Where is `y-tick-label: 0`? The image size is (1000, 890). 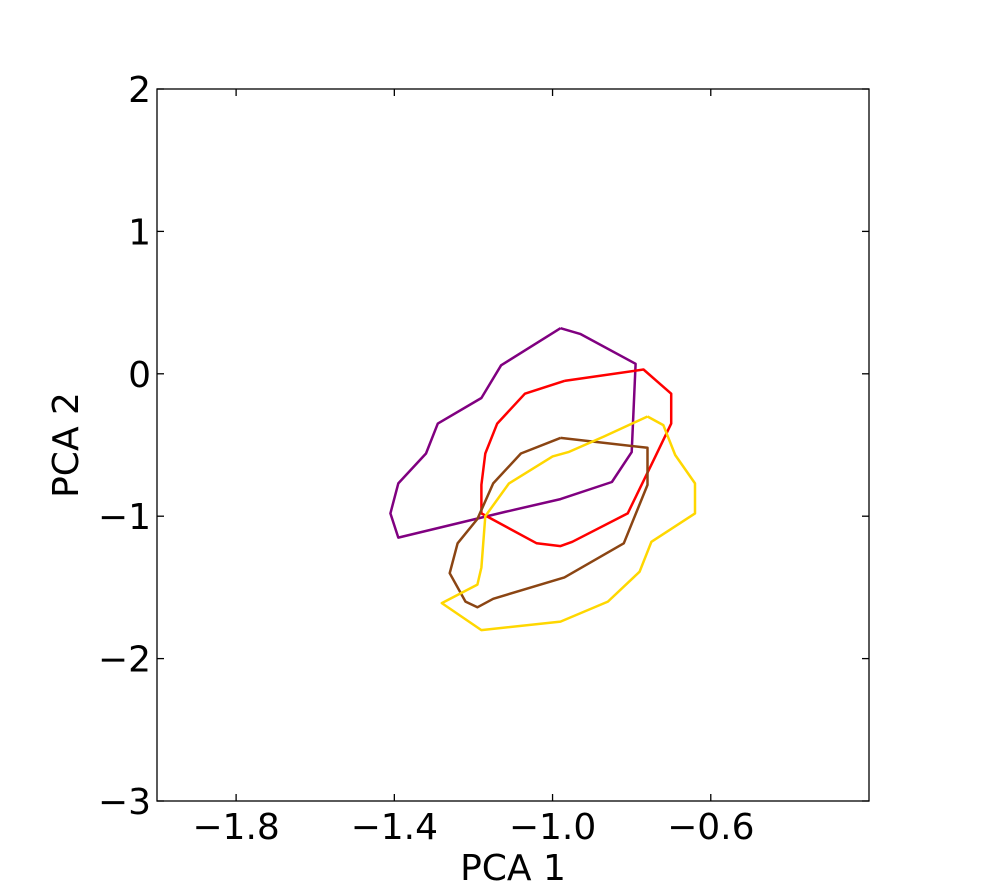
y-tick-label: 0 is located at coordinates (139, 375).